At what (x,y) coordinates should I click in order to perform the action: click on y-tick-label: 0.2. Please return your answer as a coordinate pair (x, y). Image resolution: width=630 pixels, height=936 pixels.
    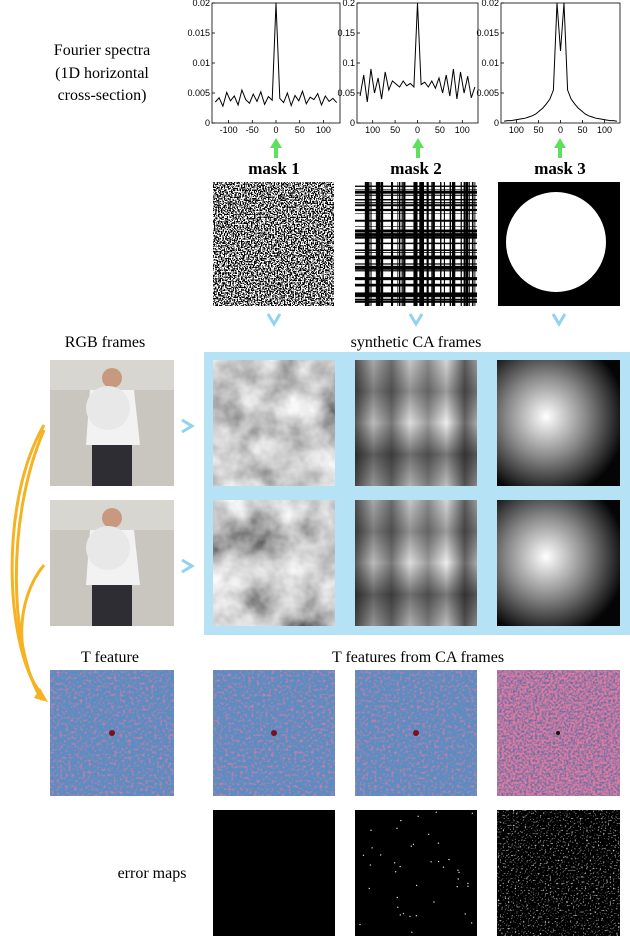
    Looking at the image, I should click on (348, 4).